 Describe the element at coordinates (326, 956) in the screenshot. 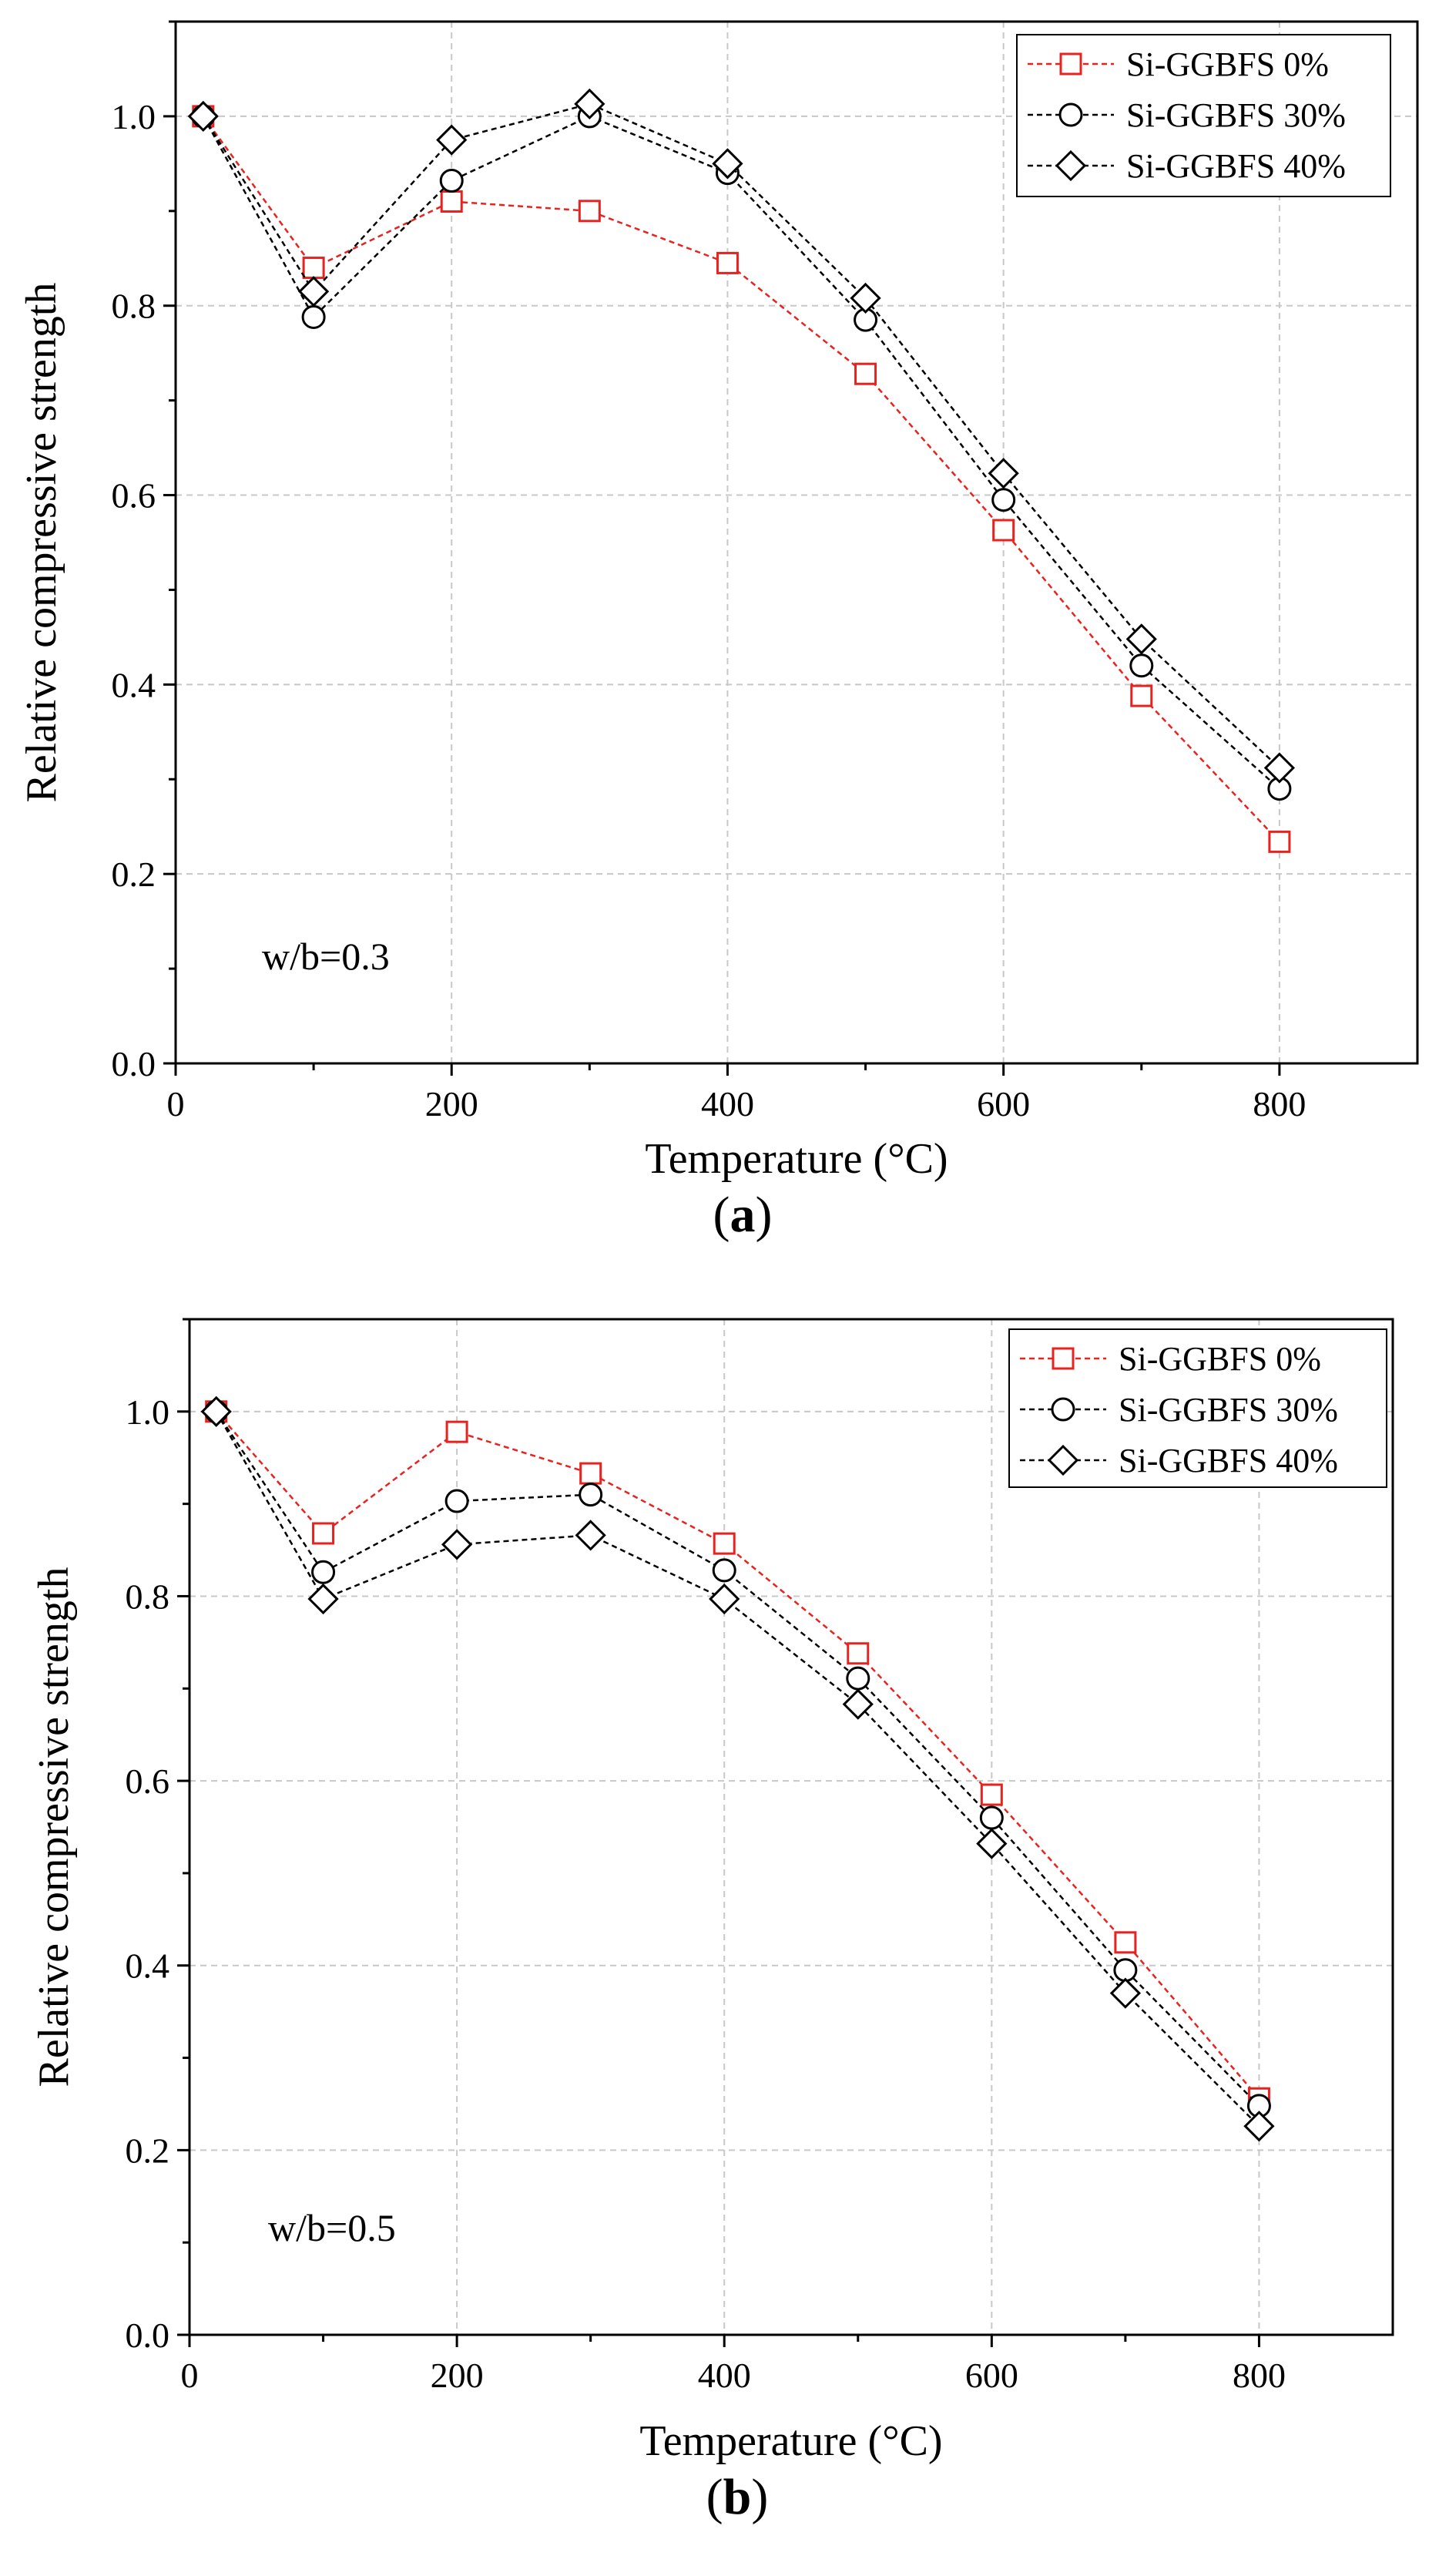

I see `wb-annotation: w/b=0.3` at that location.